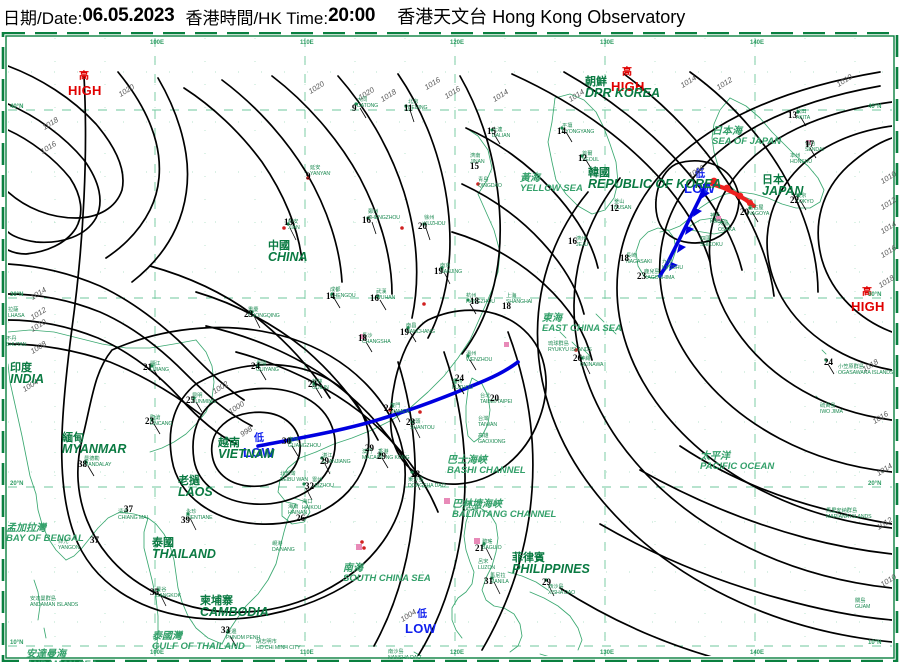 This screenshot has width=900, height=662. I want to click on latitude-tick-left: 30°N, so click(17, 295).